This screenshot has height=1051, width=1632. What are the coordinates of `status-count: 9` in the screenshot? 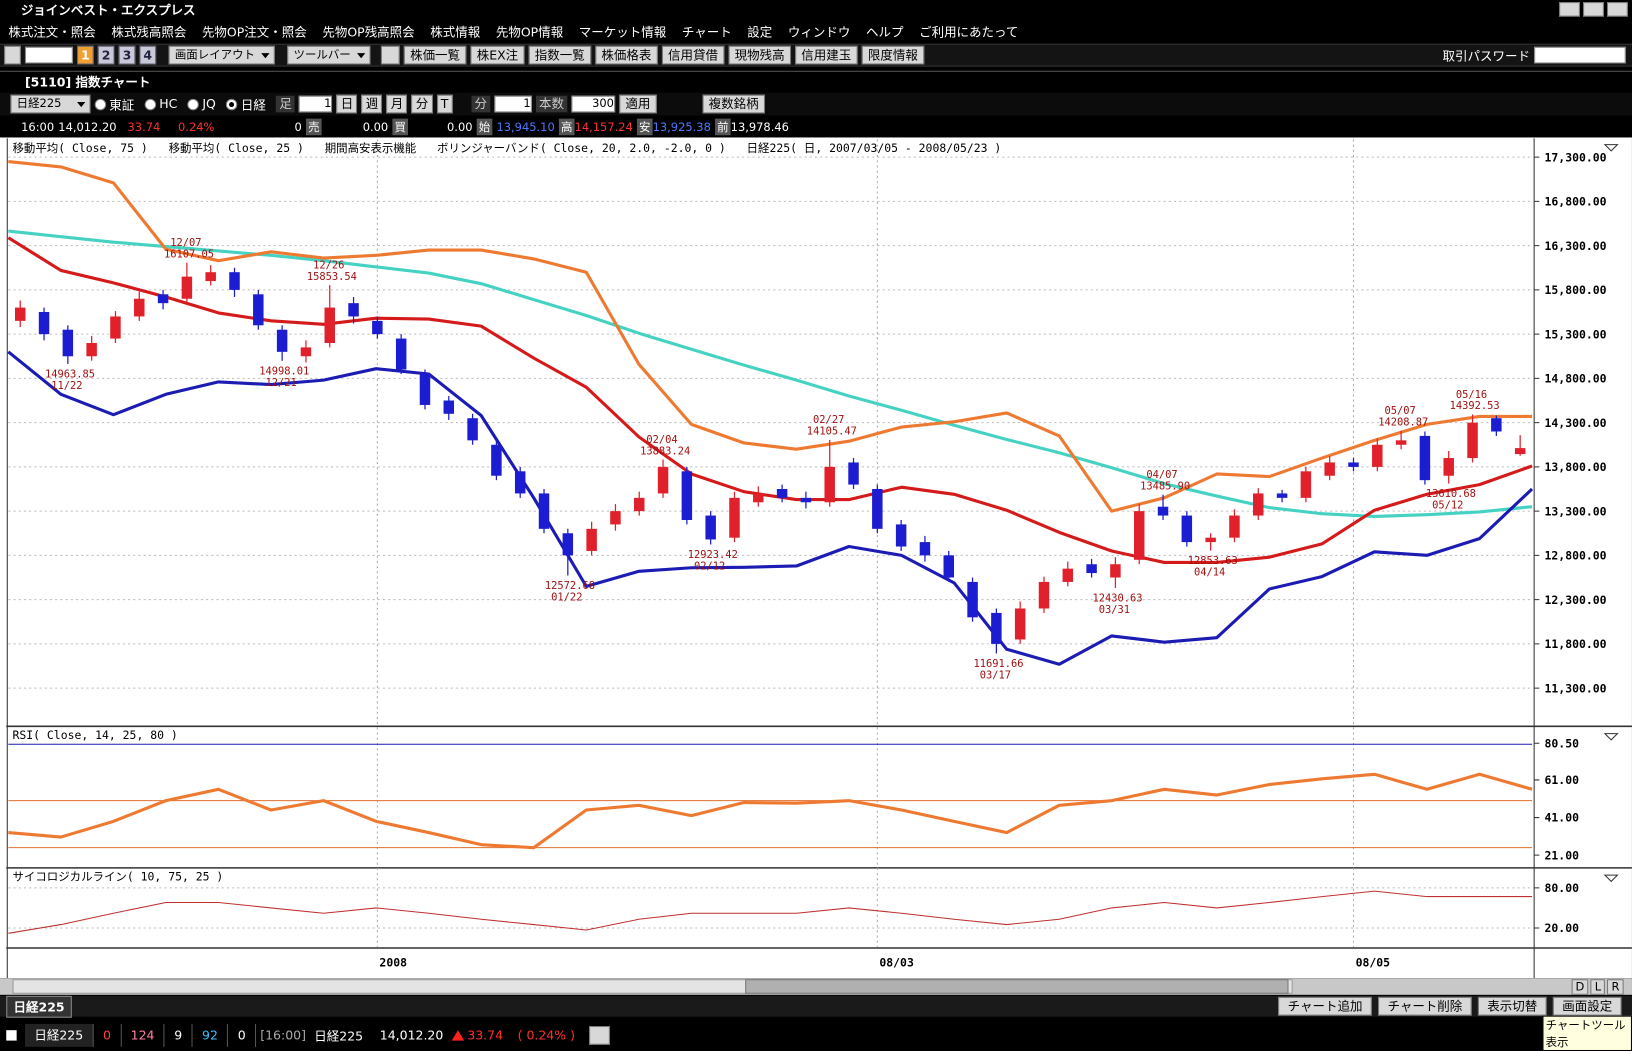 It's located at (179, 1035).